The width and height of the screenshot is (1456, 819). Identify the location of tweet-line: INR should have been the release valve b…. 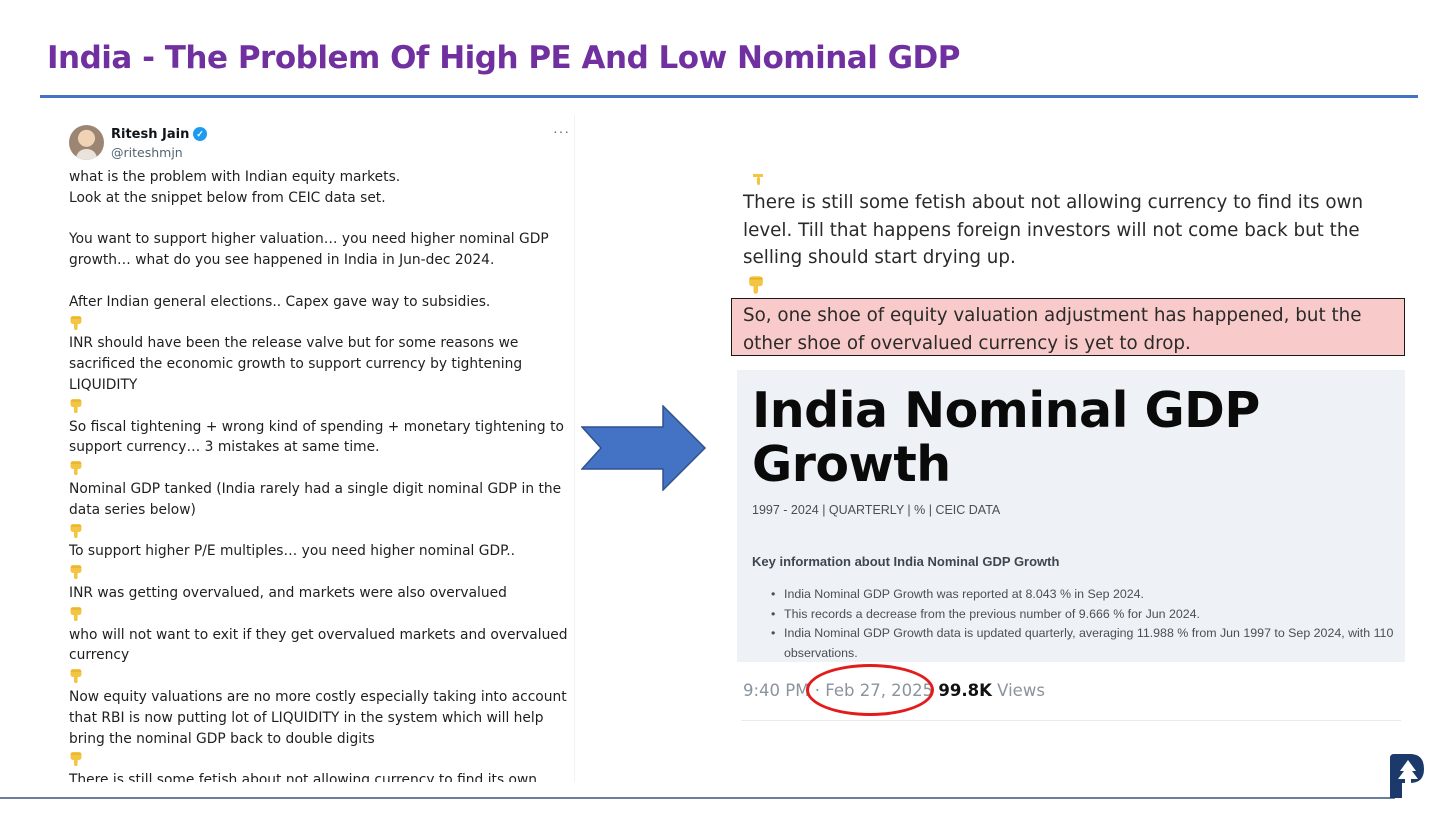
(294, 343).